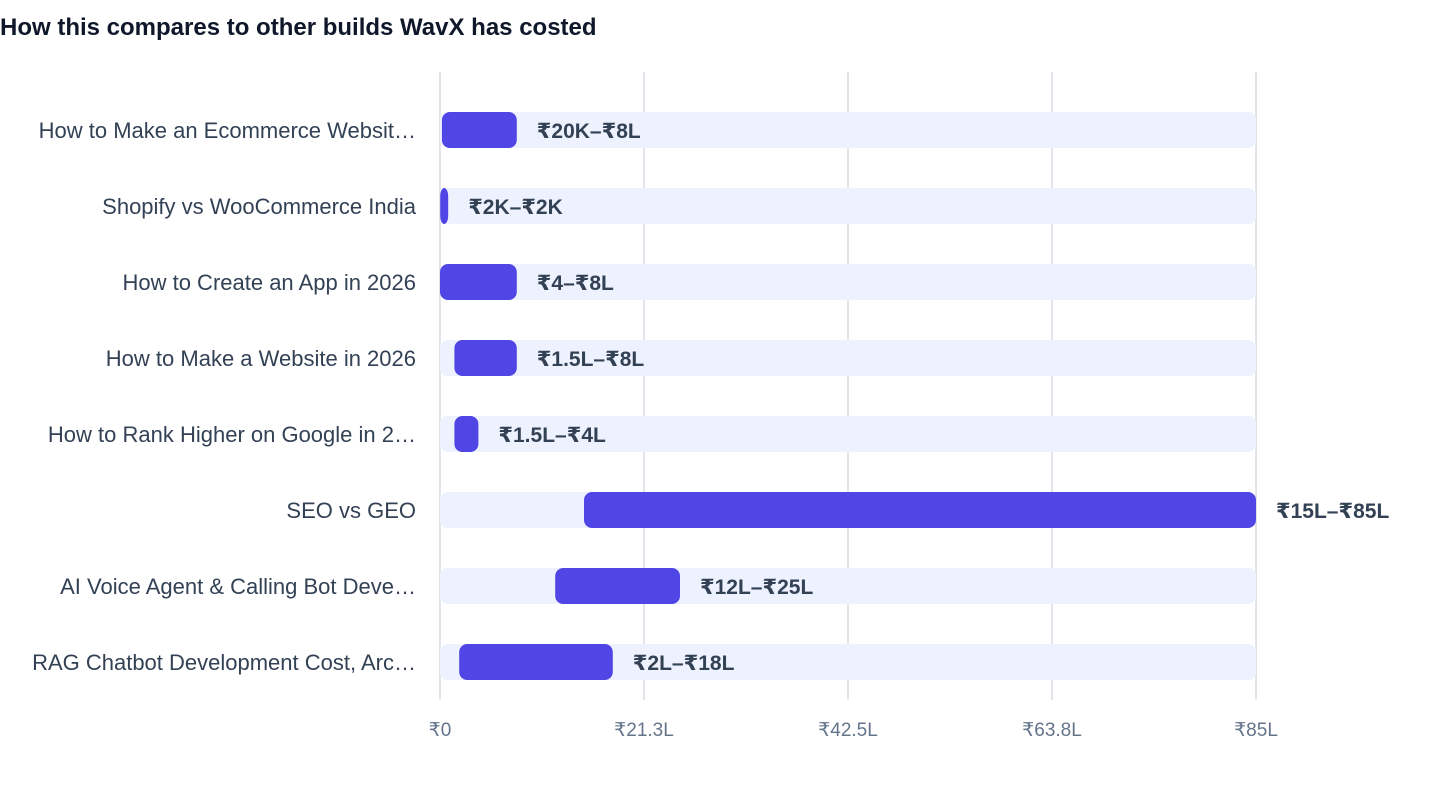  What do you see at coordinates (259, 206) in the screenshot?
I see `category-label: Shopify vs WooCommerce India` at bounding box center [259, 206].